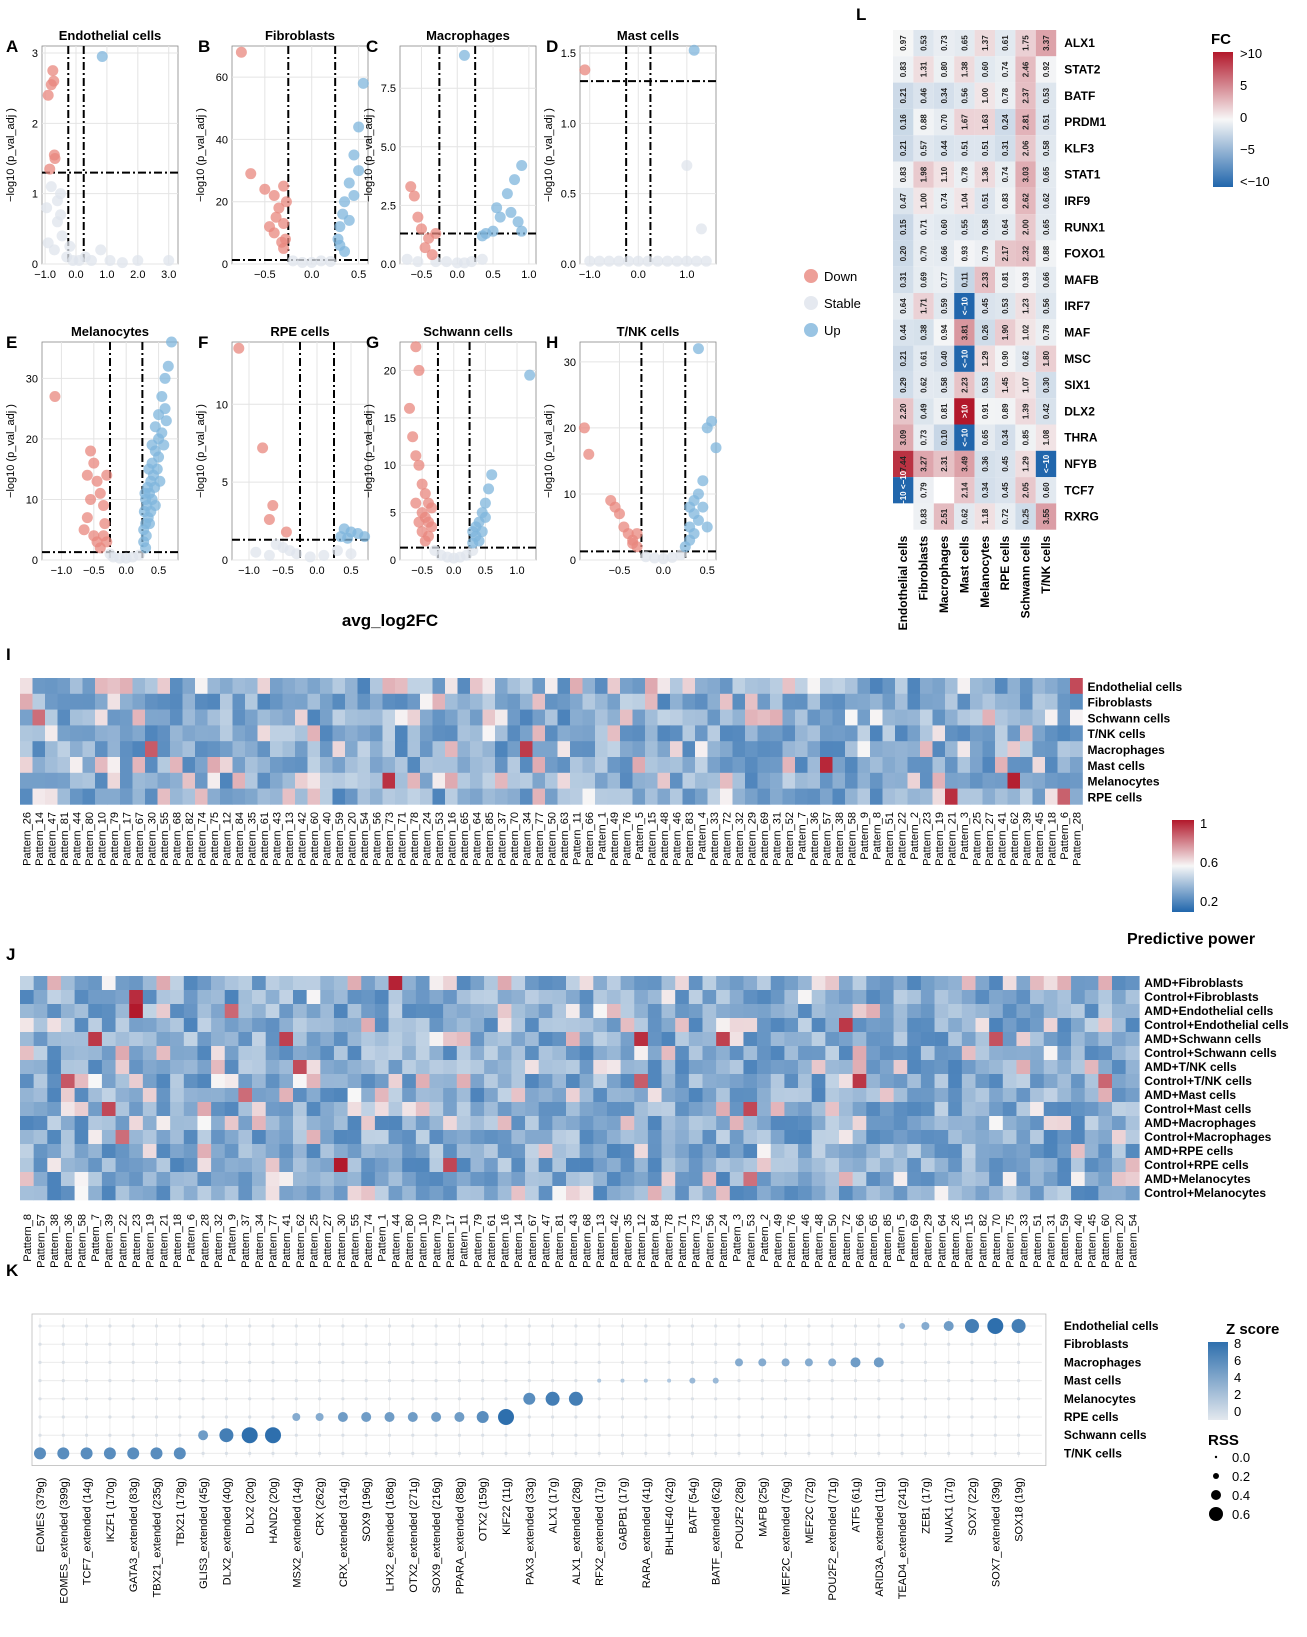 This screenshot has width=1307, height=1637. I want to click on x-tick-label: 0.5, so click(350, 571).